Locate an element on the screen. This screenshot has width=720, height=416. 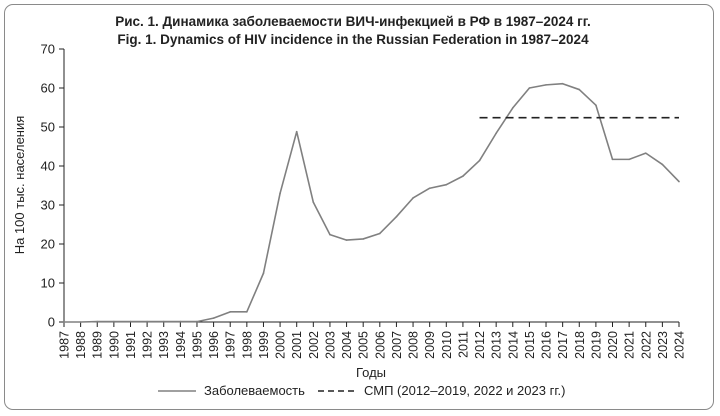
y-ticks: 0 10 20 30 40 50 60 70 is located at coordinates (52, 186).